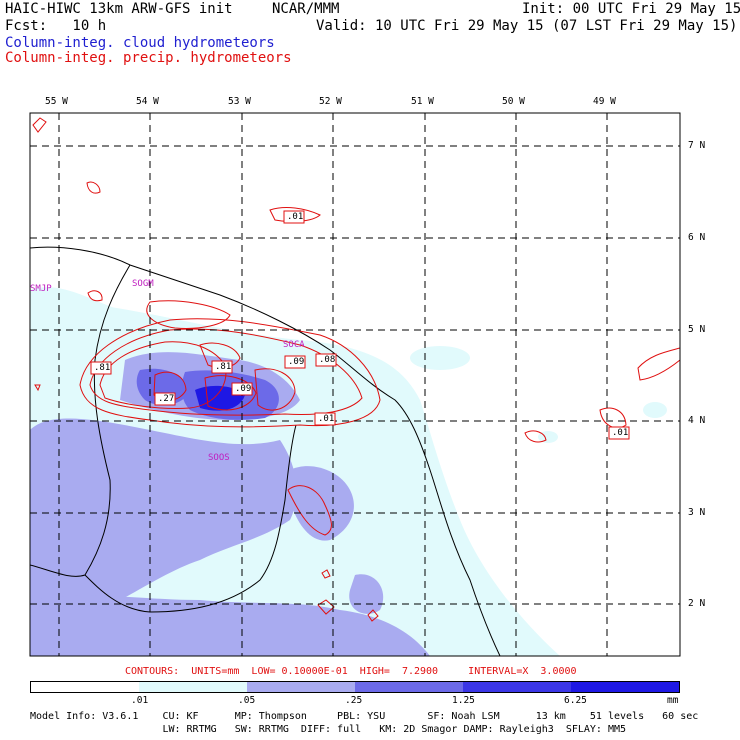  What do you see at coordinates (697, 512) in the screenshot?
I see `lat-label: 3 N` at bounding box center [697, 512].